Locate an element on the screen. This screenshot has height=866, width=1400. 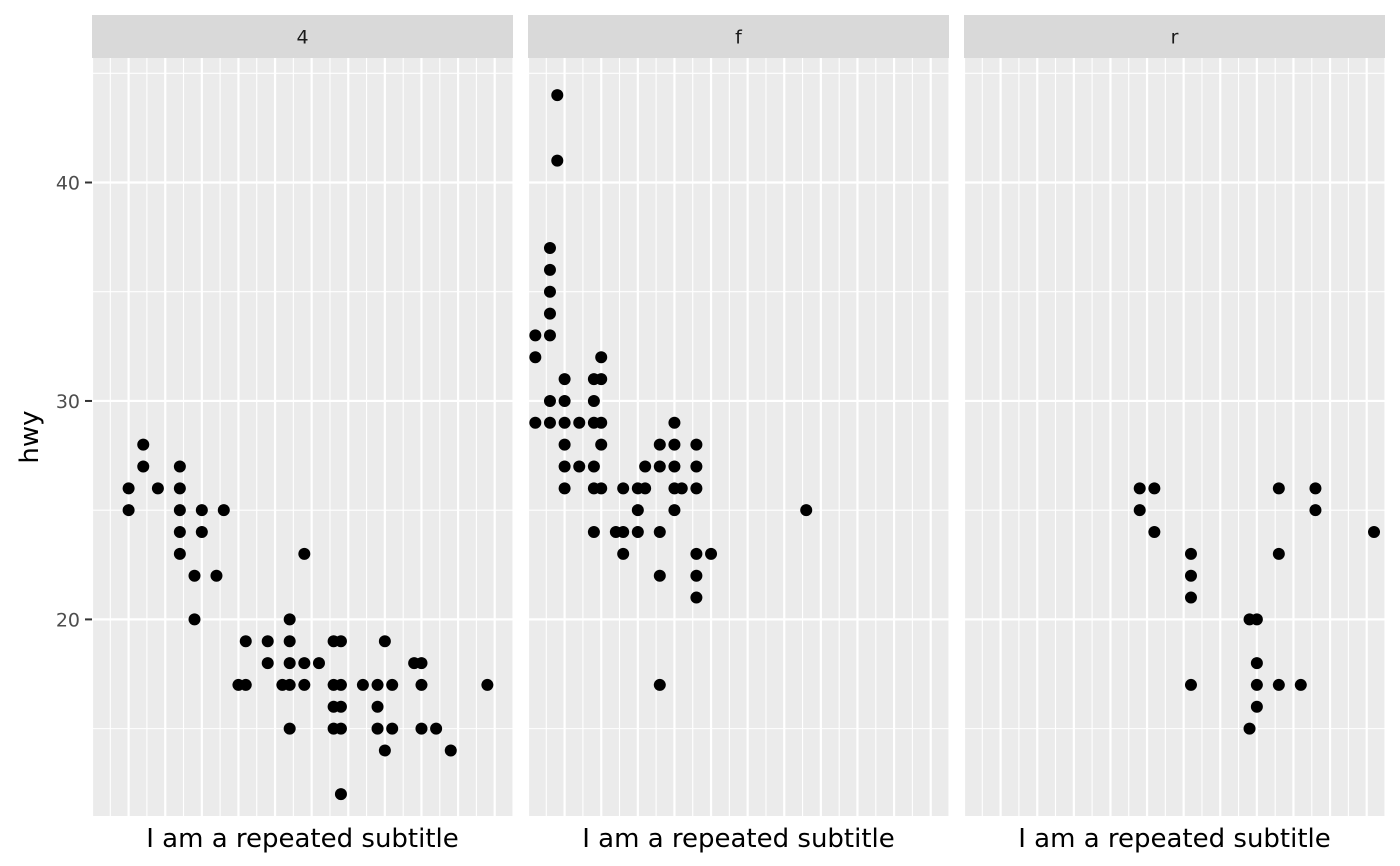
facet-strip-label: r is located at coordinates (1175, 38).